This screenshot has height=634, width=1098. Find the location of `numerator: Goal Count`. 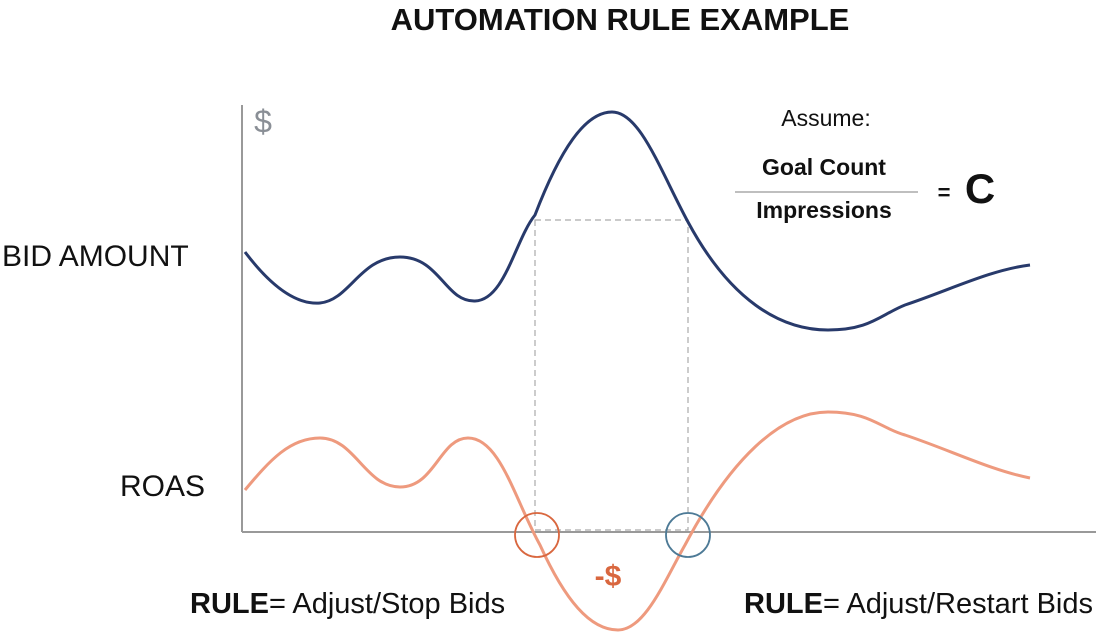

numerator: Goal Count is located at coordinates (824, 167).